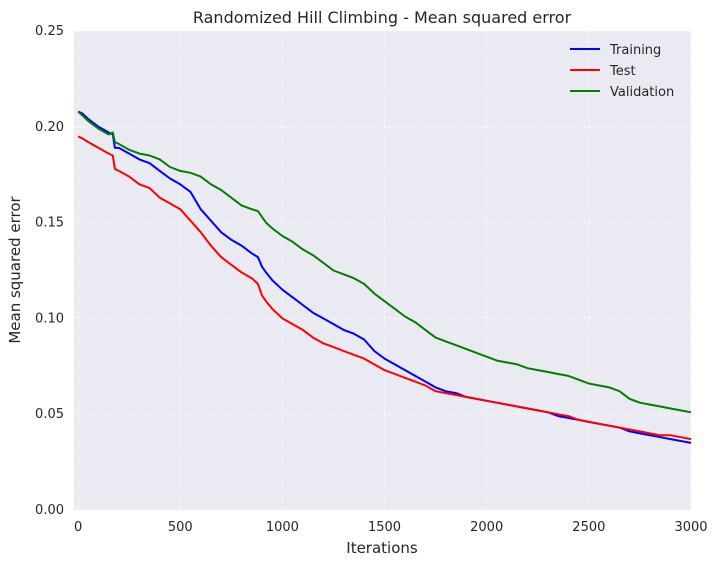 This screenshot has width=719, height=566. What do you see at coordinates (49, 223) in the screenshot?
I see `y-tick-label: 0.15` at bounding box center [49, 223].